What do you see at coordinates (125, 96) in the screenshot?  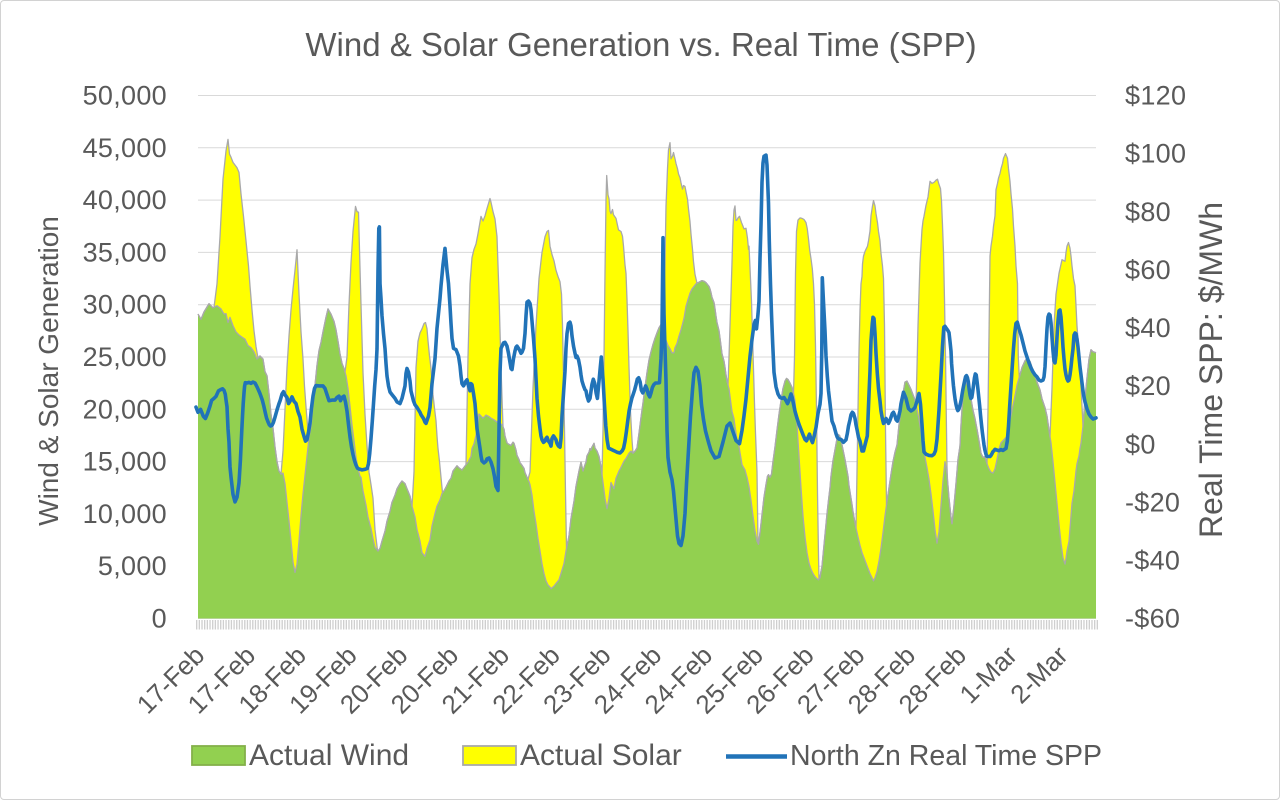 I see `svg-text: 50,000` at bounding box center [125, 96].